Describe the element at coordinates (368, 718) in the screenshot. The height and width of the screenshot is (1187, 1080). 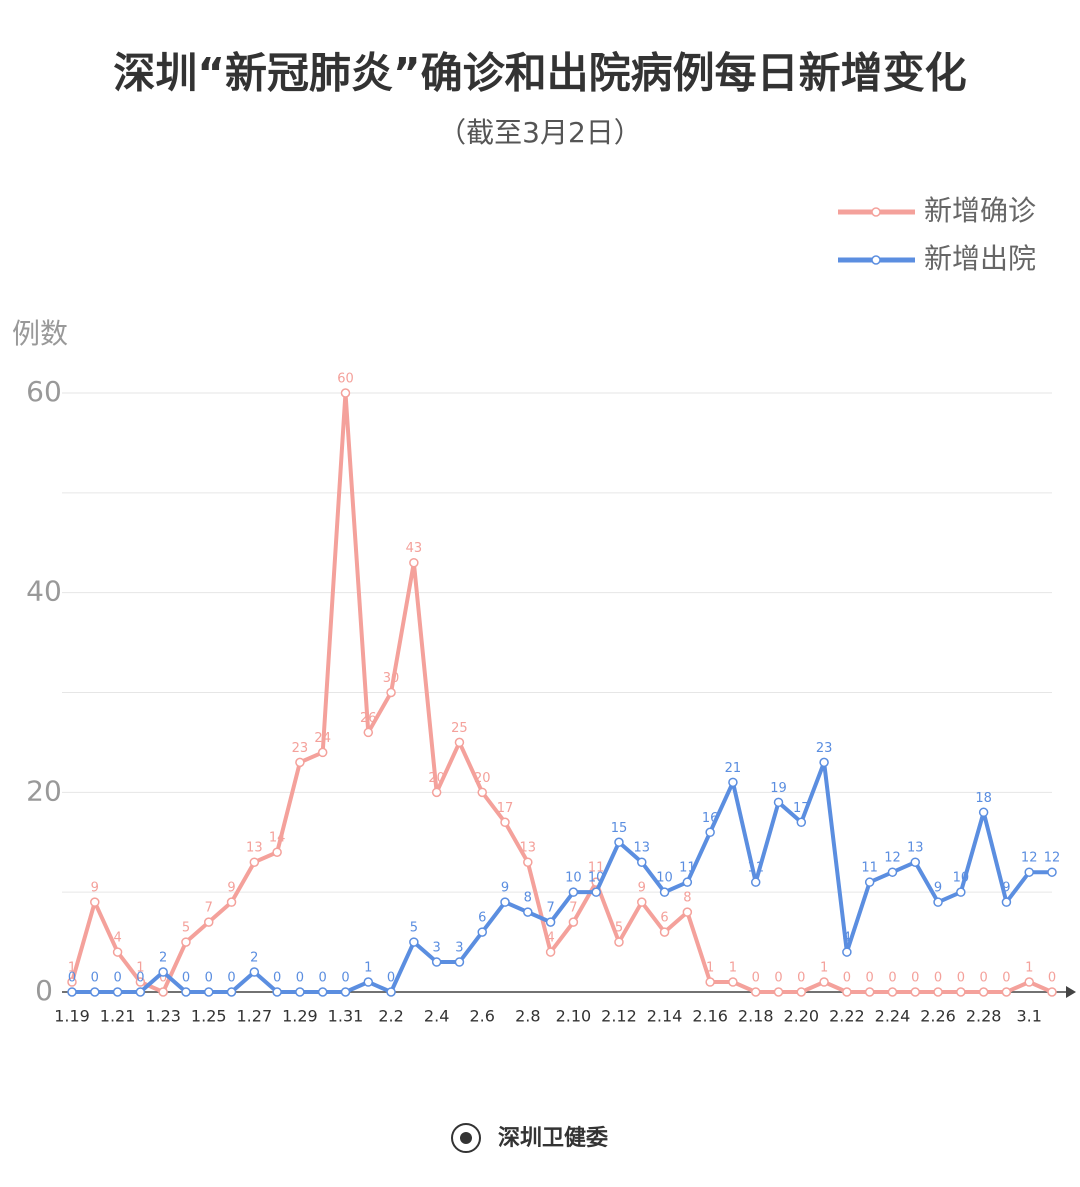
I see `data-label: 26` at that location.